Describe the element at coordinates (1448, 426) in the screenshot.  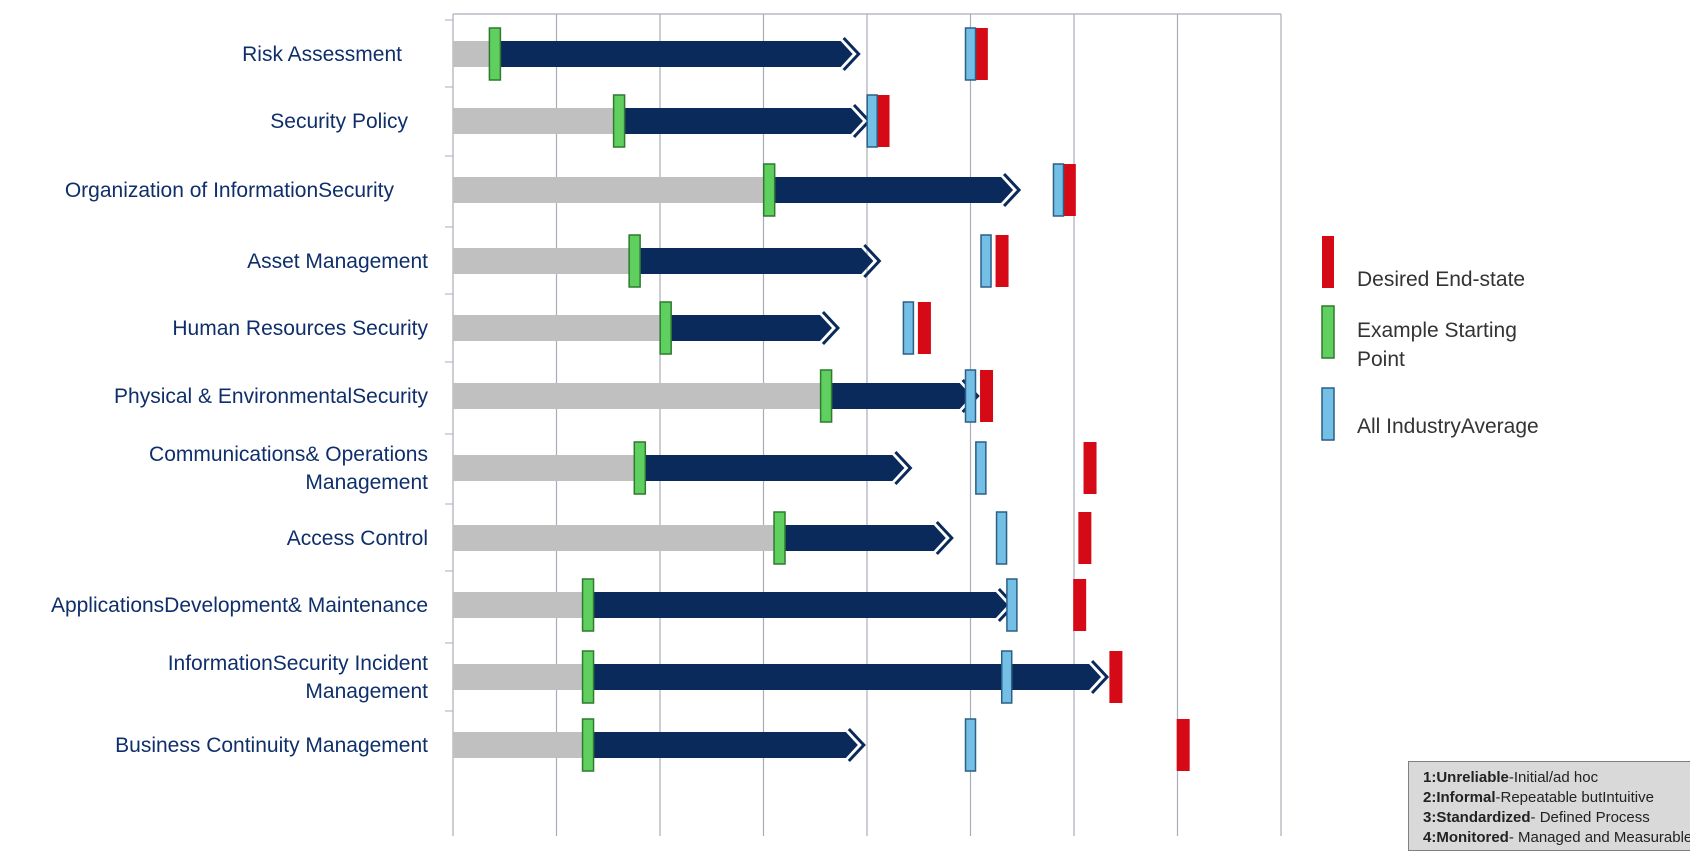
I see `legend-label: All IndustryAverage` at that location.